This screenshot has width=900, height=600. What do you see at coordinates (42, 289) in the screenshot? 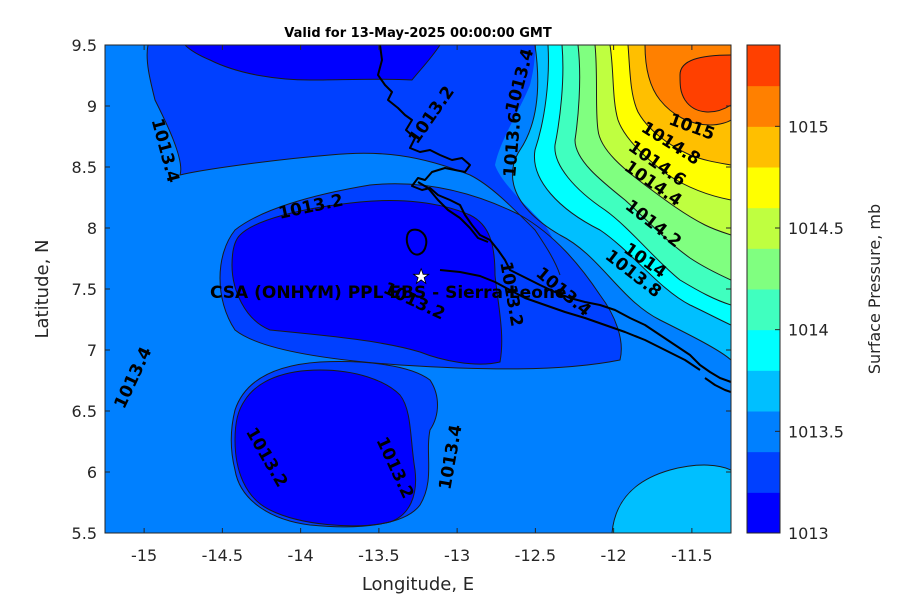
I see `y-axis-label: Latitude, N` at bounding box center [42, 289].